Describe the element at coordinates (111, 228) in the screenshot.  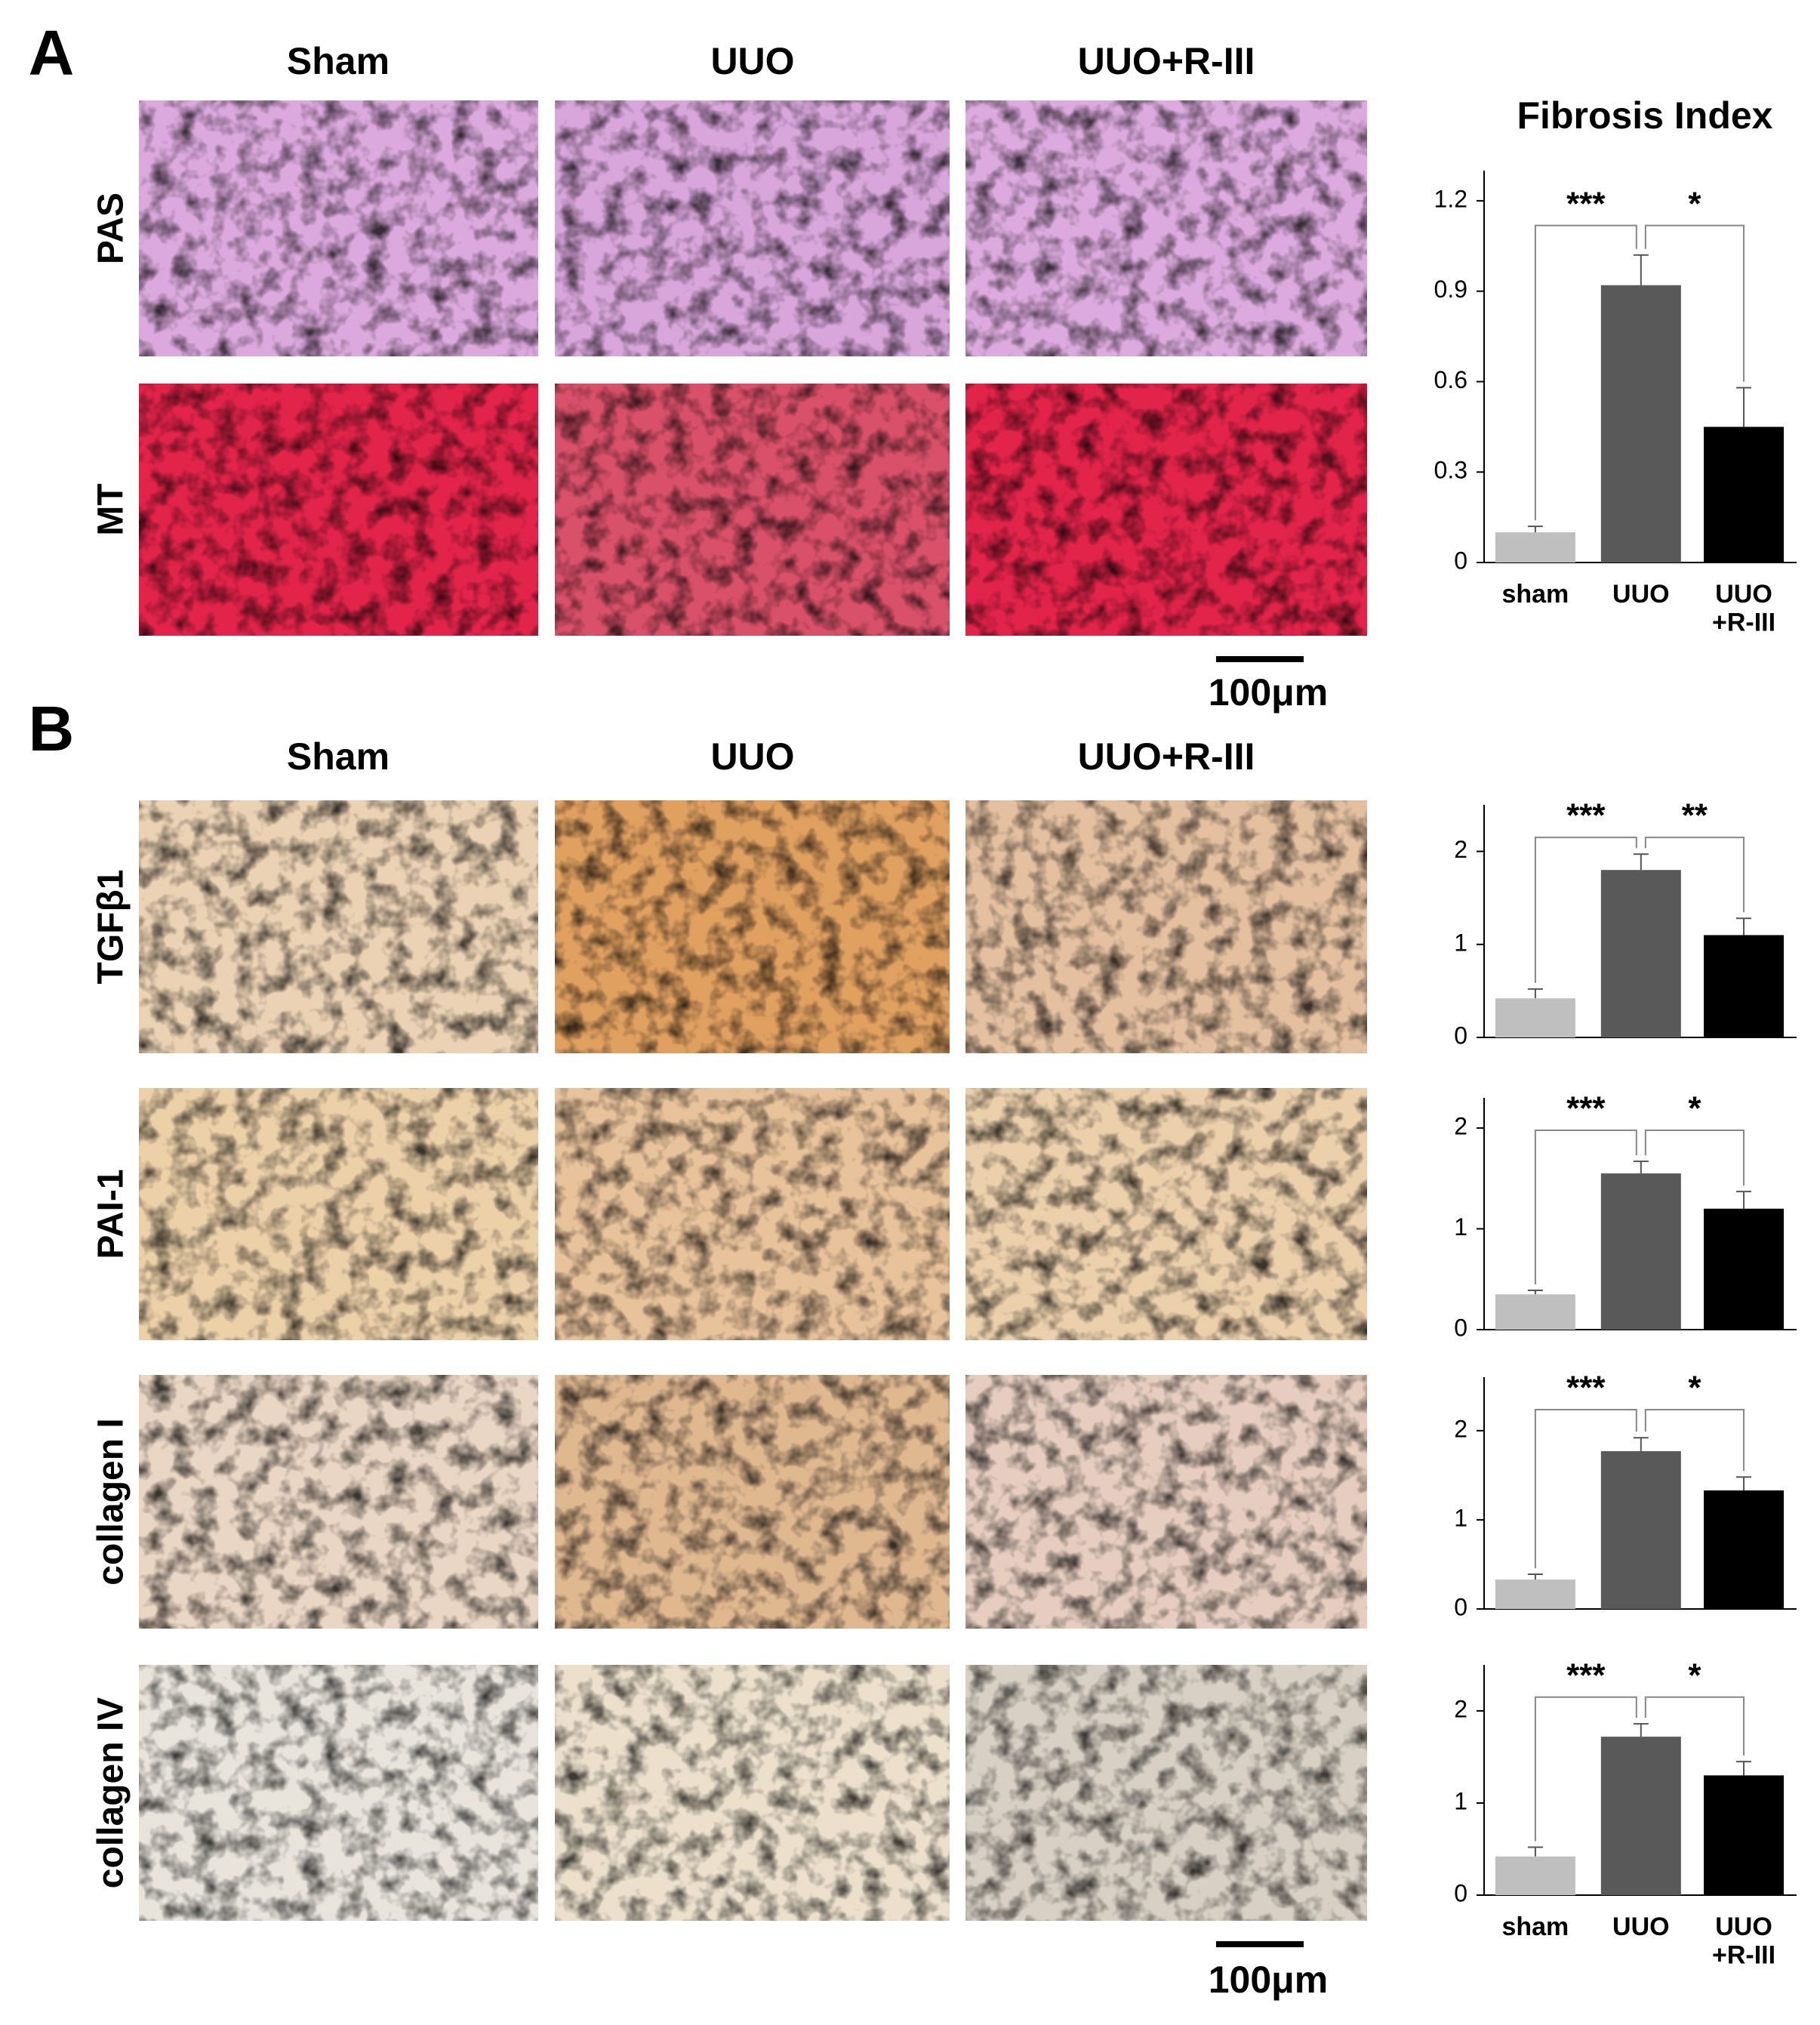
I see `row-label: PAS` at that location.